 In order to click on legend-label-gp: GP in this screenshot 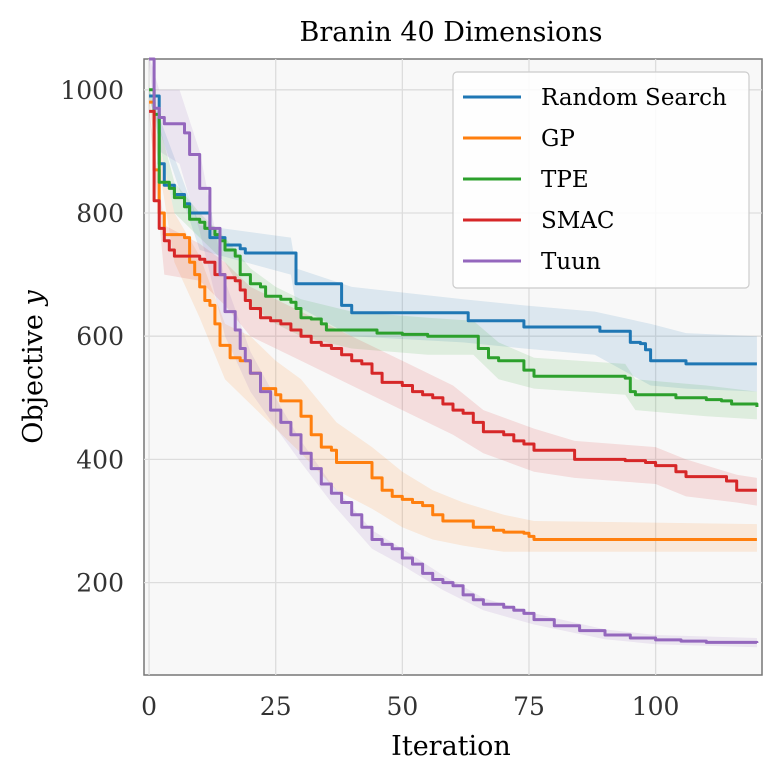, I will do `click(558, 139)`.